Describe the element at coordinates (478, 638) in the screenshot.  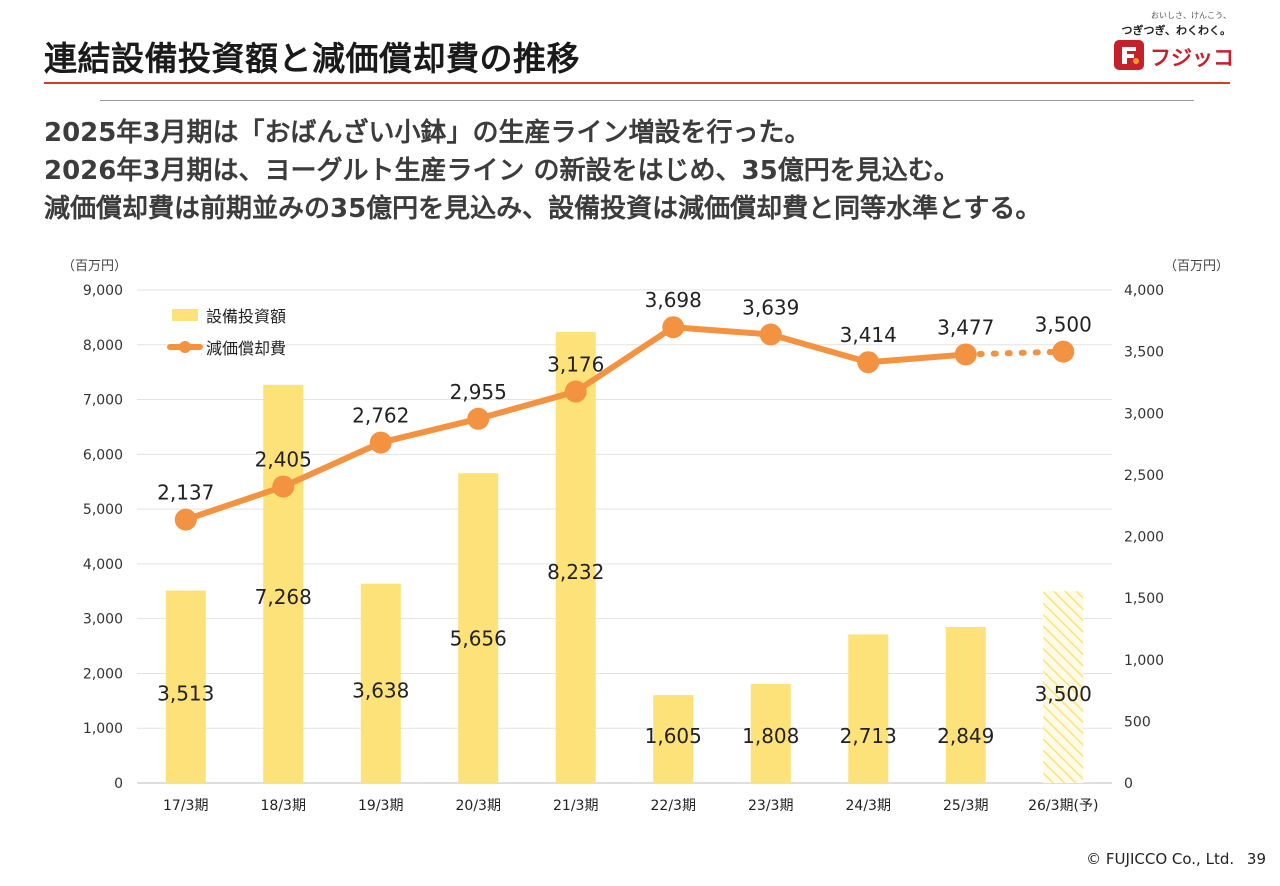
I see `bar-value-label: 5,656` at that location.